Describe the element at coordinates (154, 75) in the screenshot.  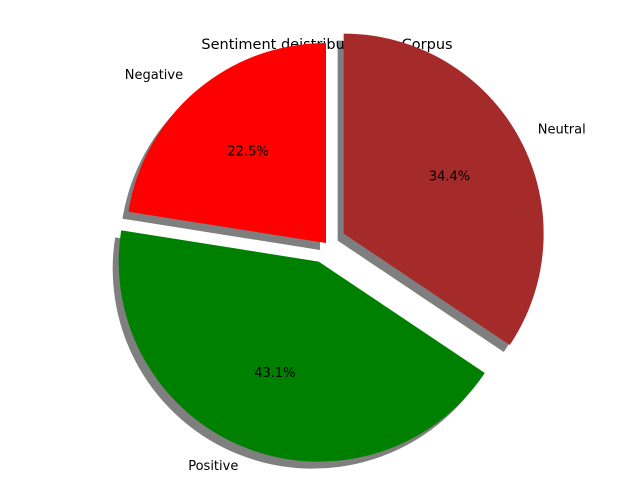
I see `slice-label-negative: Negative` at that location.